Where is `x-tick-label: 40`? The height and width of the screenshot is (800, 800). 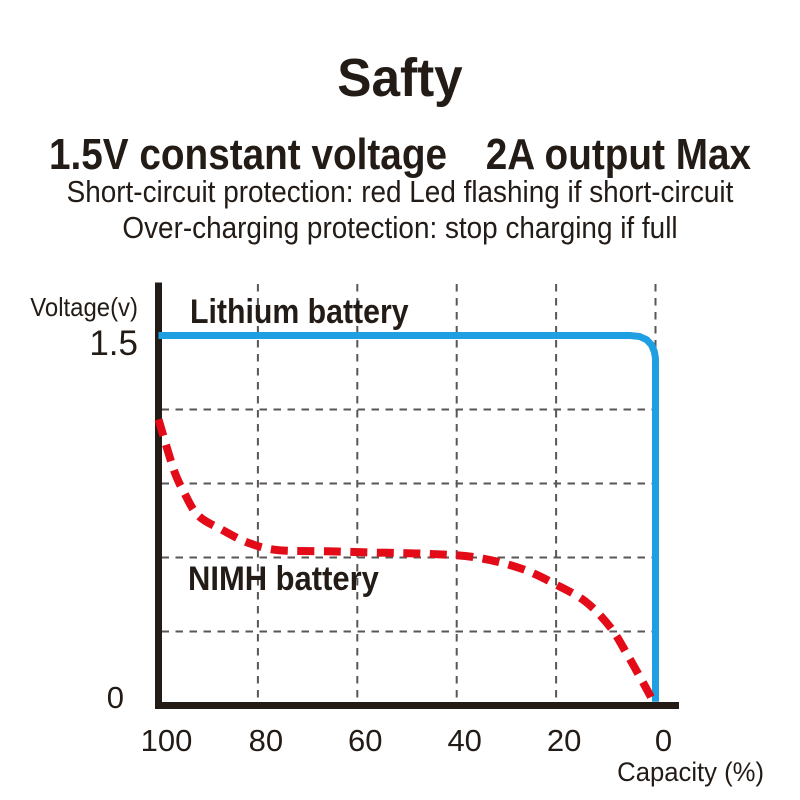 x-tick-label: 40 is located at coordinates (464, 740).